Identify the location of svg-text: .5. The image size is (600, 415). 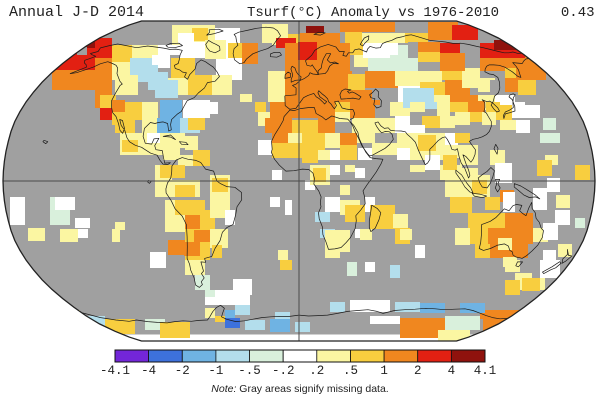
(350, 371).